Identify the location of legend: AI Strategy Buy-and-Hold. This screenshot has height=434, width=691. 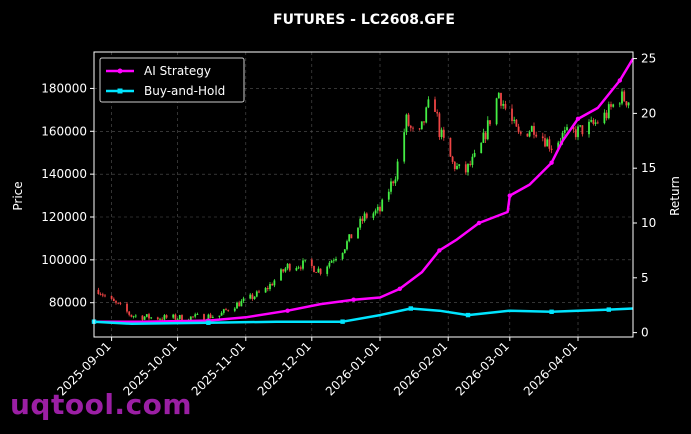
(172, 80).